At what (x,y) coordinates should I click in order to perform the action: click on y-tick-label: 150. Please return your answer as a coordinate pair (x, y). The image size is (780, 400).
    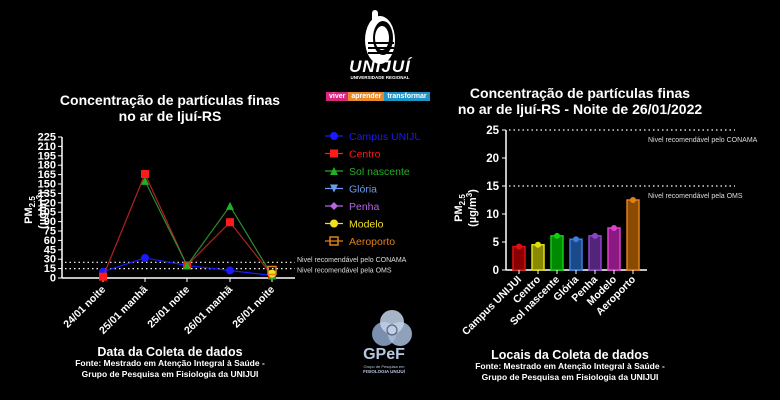
    Looking at the image, I should click on (47, 185).